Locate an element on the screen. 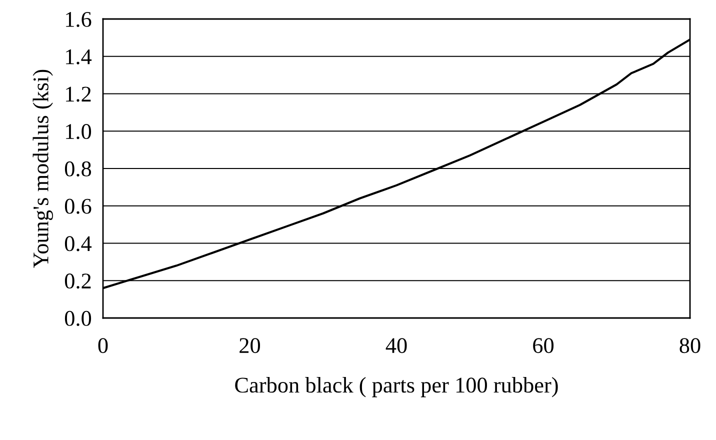  x-tick-label: 40 is located at coordinates (396, 346).